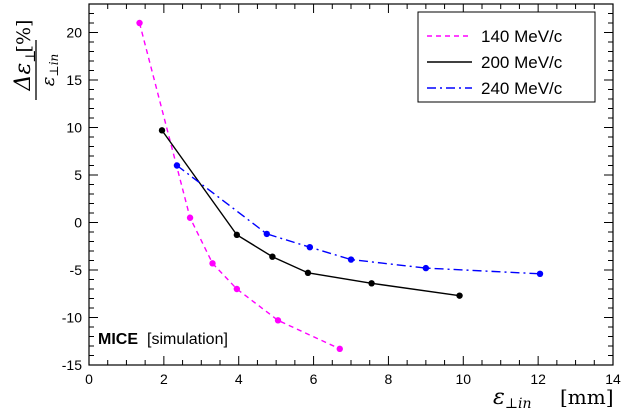 The height and width of the screenshot is (412, 623). What do you see at coordinates (164, 379) in the screenshot?
I see `x-tick-label: 2` at bounding box center [164, 379].